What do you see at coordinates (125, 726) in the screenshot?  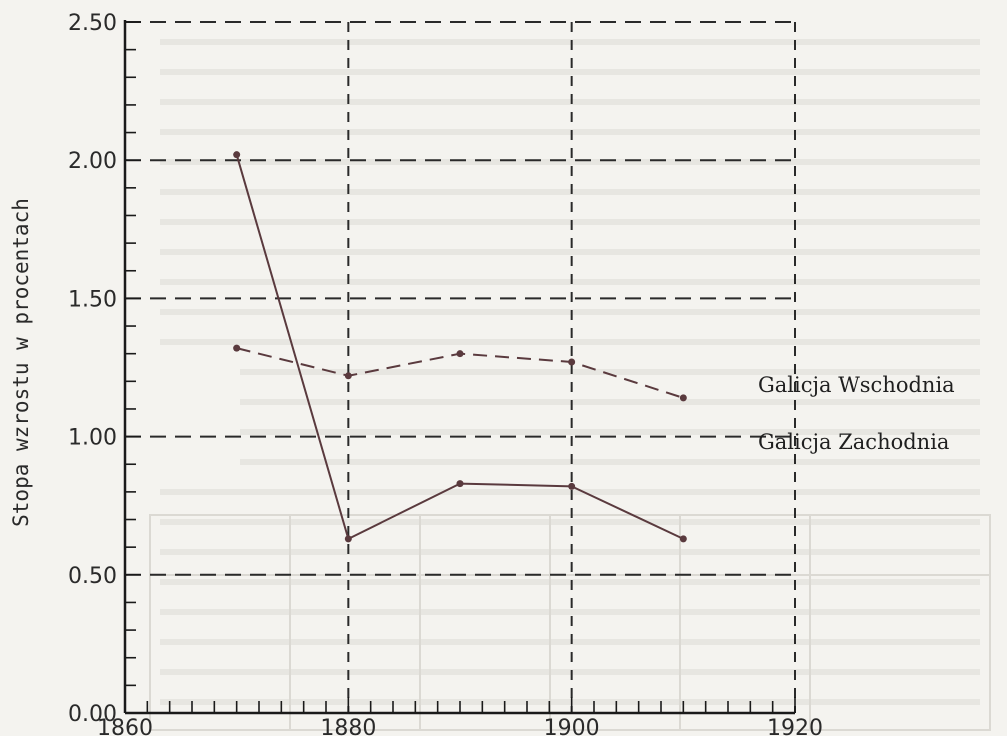 I see `x-tick-label: 1860` at bounding box center [125, 726].